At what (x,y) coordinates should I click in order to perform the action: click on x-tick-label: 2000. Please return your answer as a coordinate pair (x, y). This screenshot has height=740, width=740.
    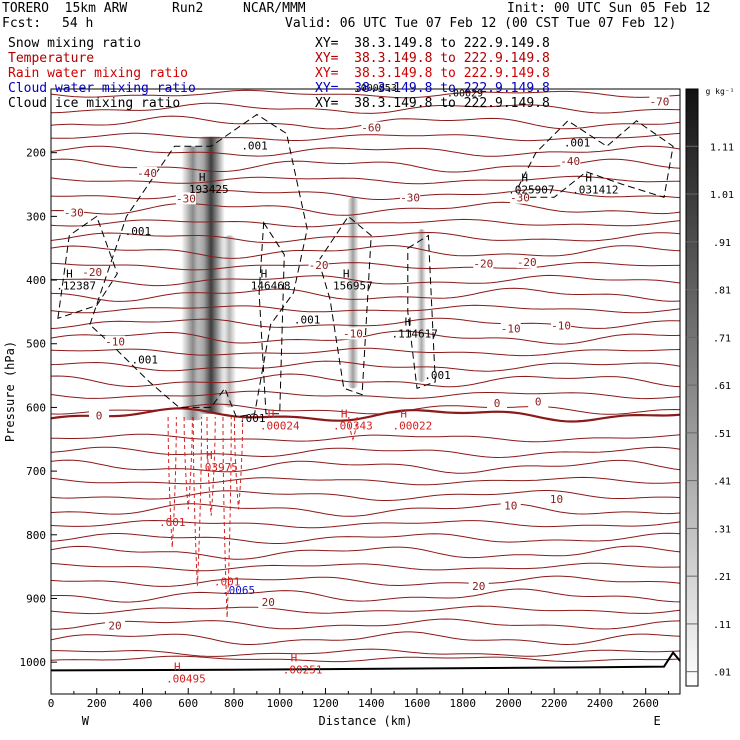
    Looking at the image, I should click on (508, 703).